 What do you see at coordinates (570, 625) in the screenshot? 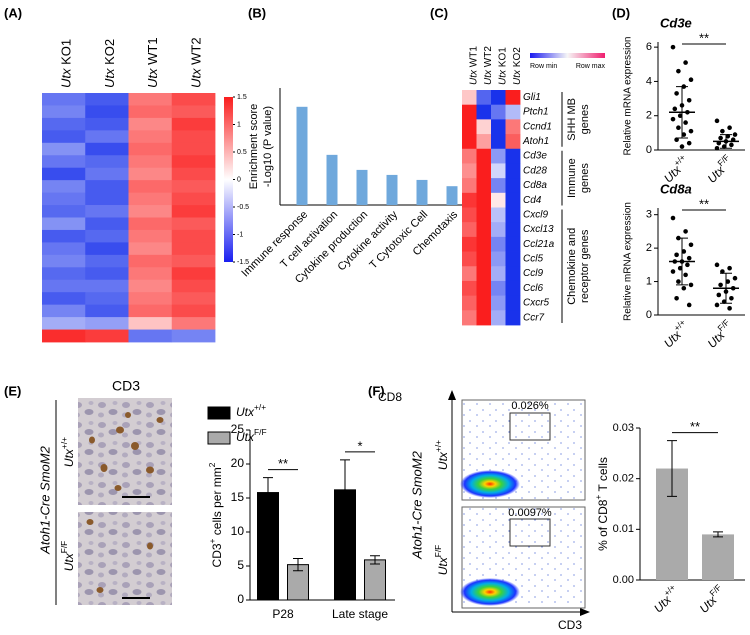
I see `axis-label: CD3` at bounding box center [570, 625].